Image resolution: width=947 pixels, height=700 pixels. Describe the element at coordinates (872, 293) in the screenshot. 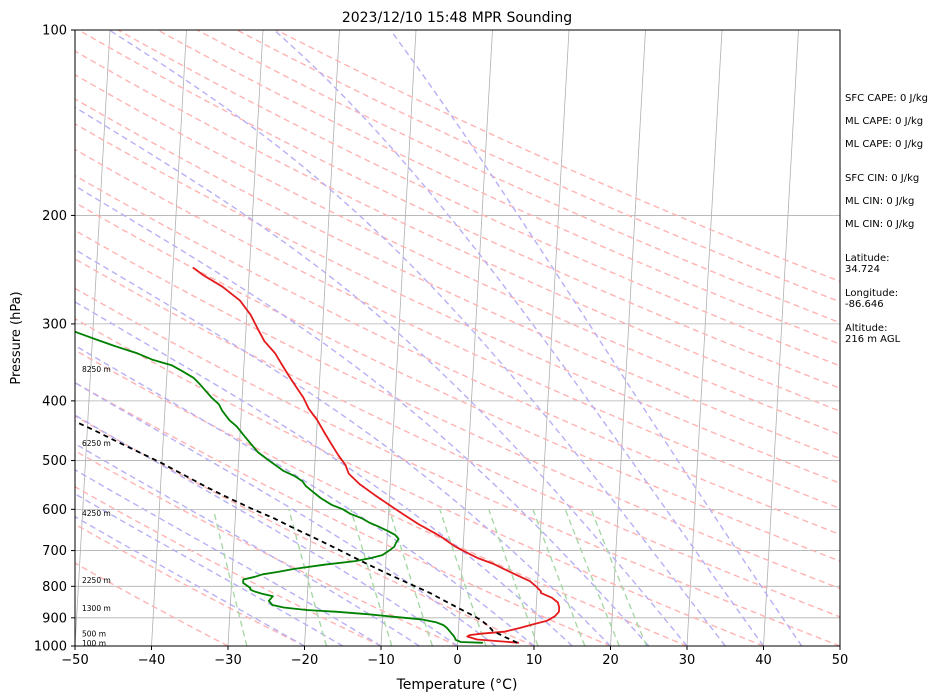

I see `longitude-label: Longitude:` at that location.